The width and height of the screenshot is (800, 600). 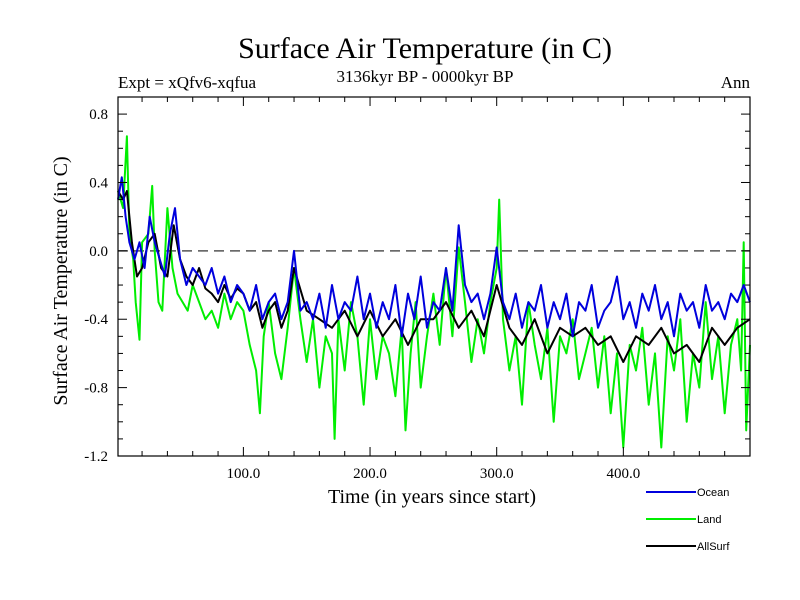 What do you see at coordinates (98, 115) in the screenshot?
I see `y-tick-label: 0.8` at bounding box center [98, 115].